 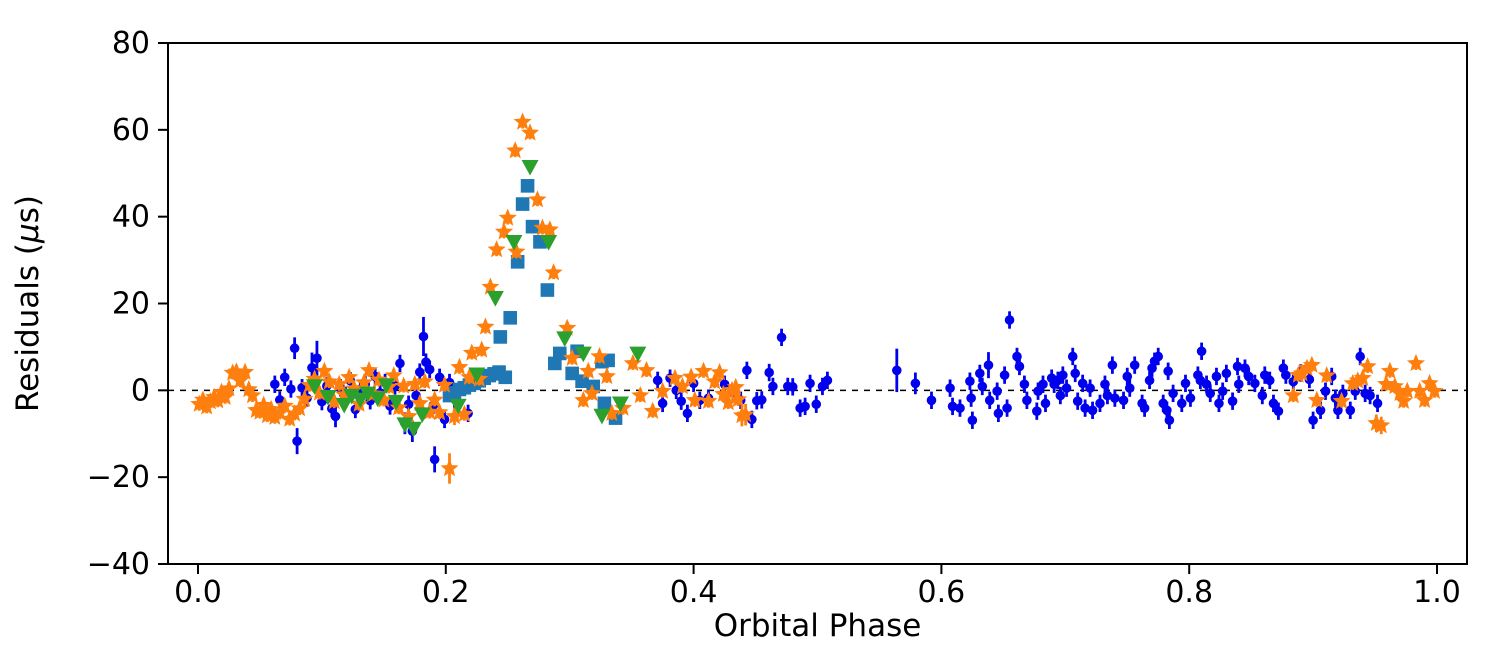 I want to click on x-axis-title: Orbital Phase, so click(x=818, y=626).